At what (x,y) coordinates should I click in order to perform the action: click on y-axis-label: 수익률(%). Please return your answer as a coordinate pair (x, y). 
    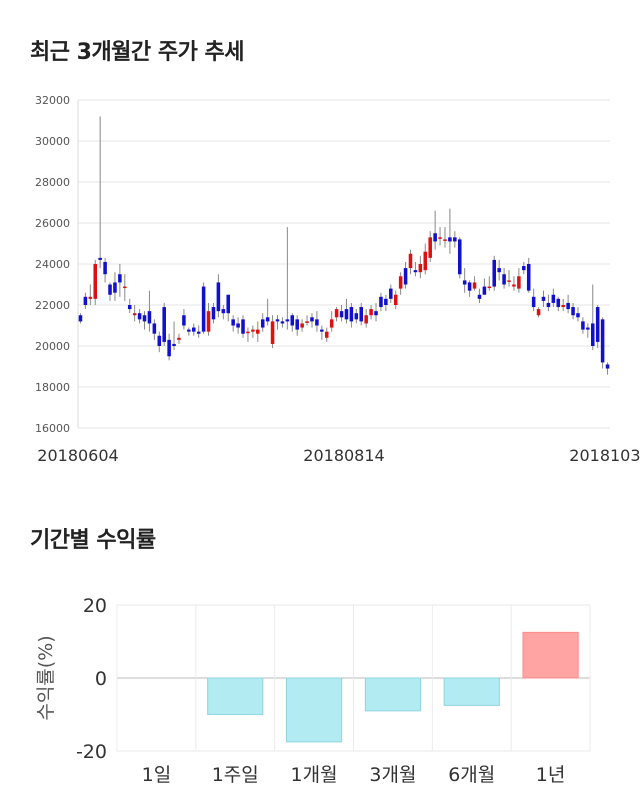
    Looking at the image, I should click on (46, 677).